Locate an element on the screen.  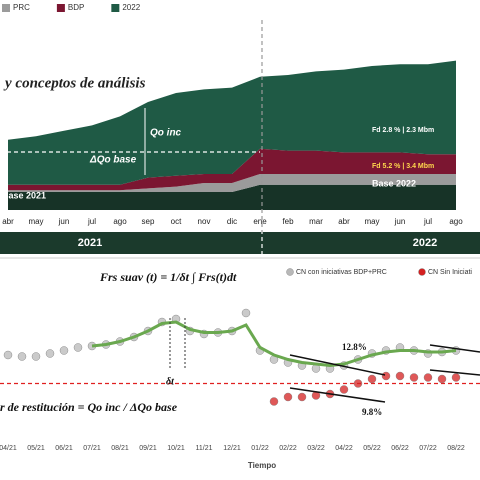
smooth-line is located at coordinates (274, 344).